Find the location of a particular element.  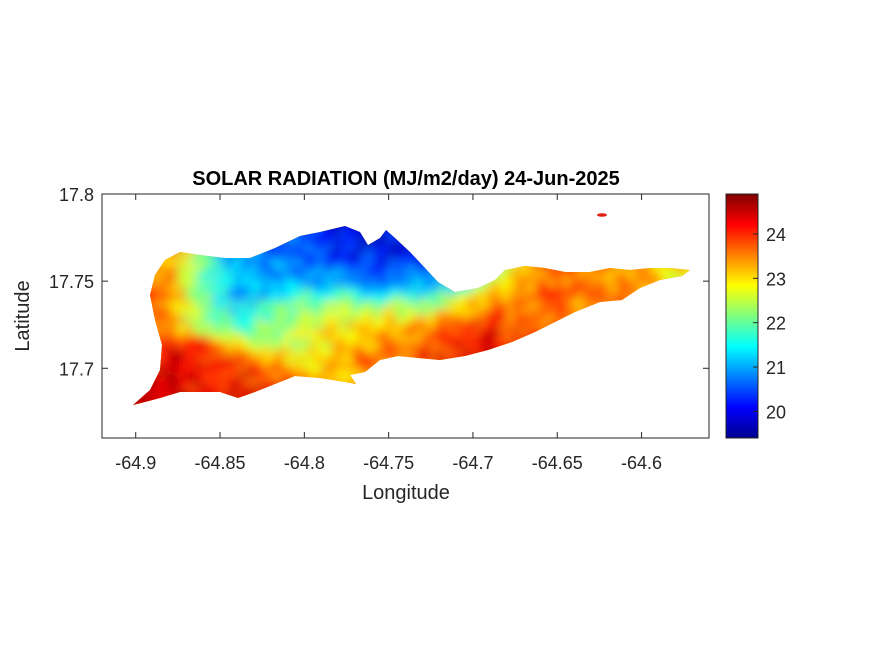

y-tick-label: 17.75 is located at coordinates (71, 282).